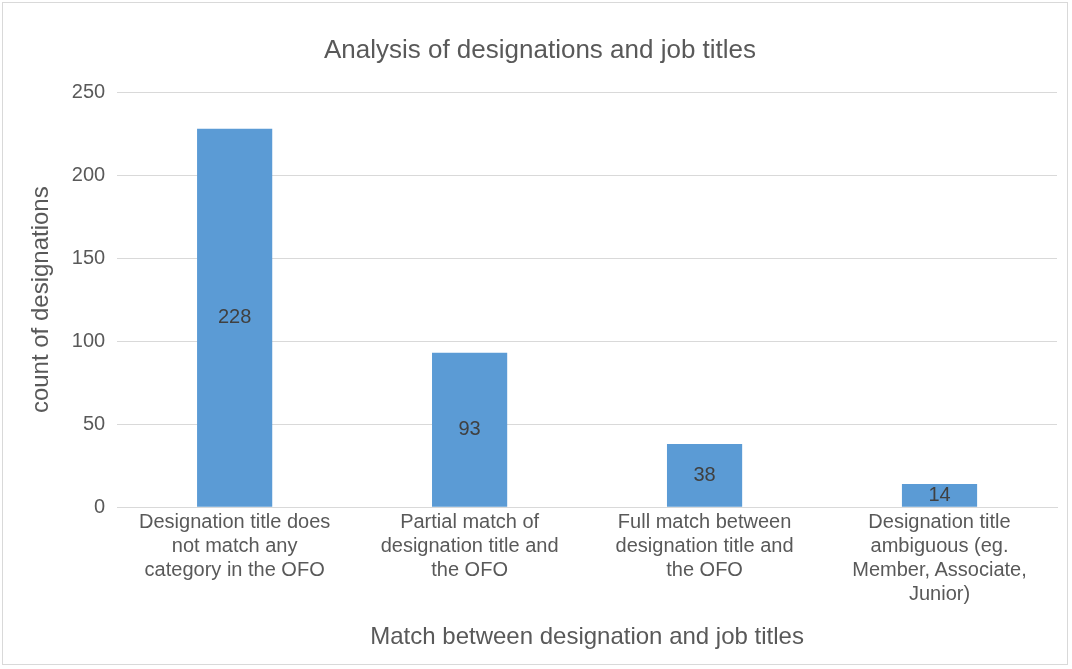 The height and width of the screenshot is (669, 1072). I want to click on data-label: 228, so click(234, 316).